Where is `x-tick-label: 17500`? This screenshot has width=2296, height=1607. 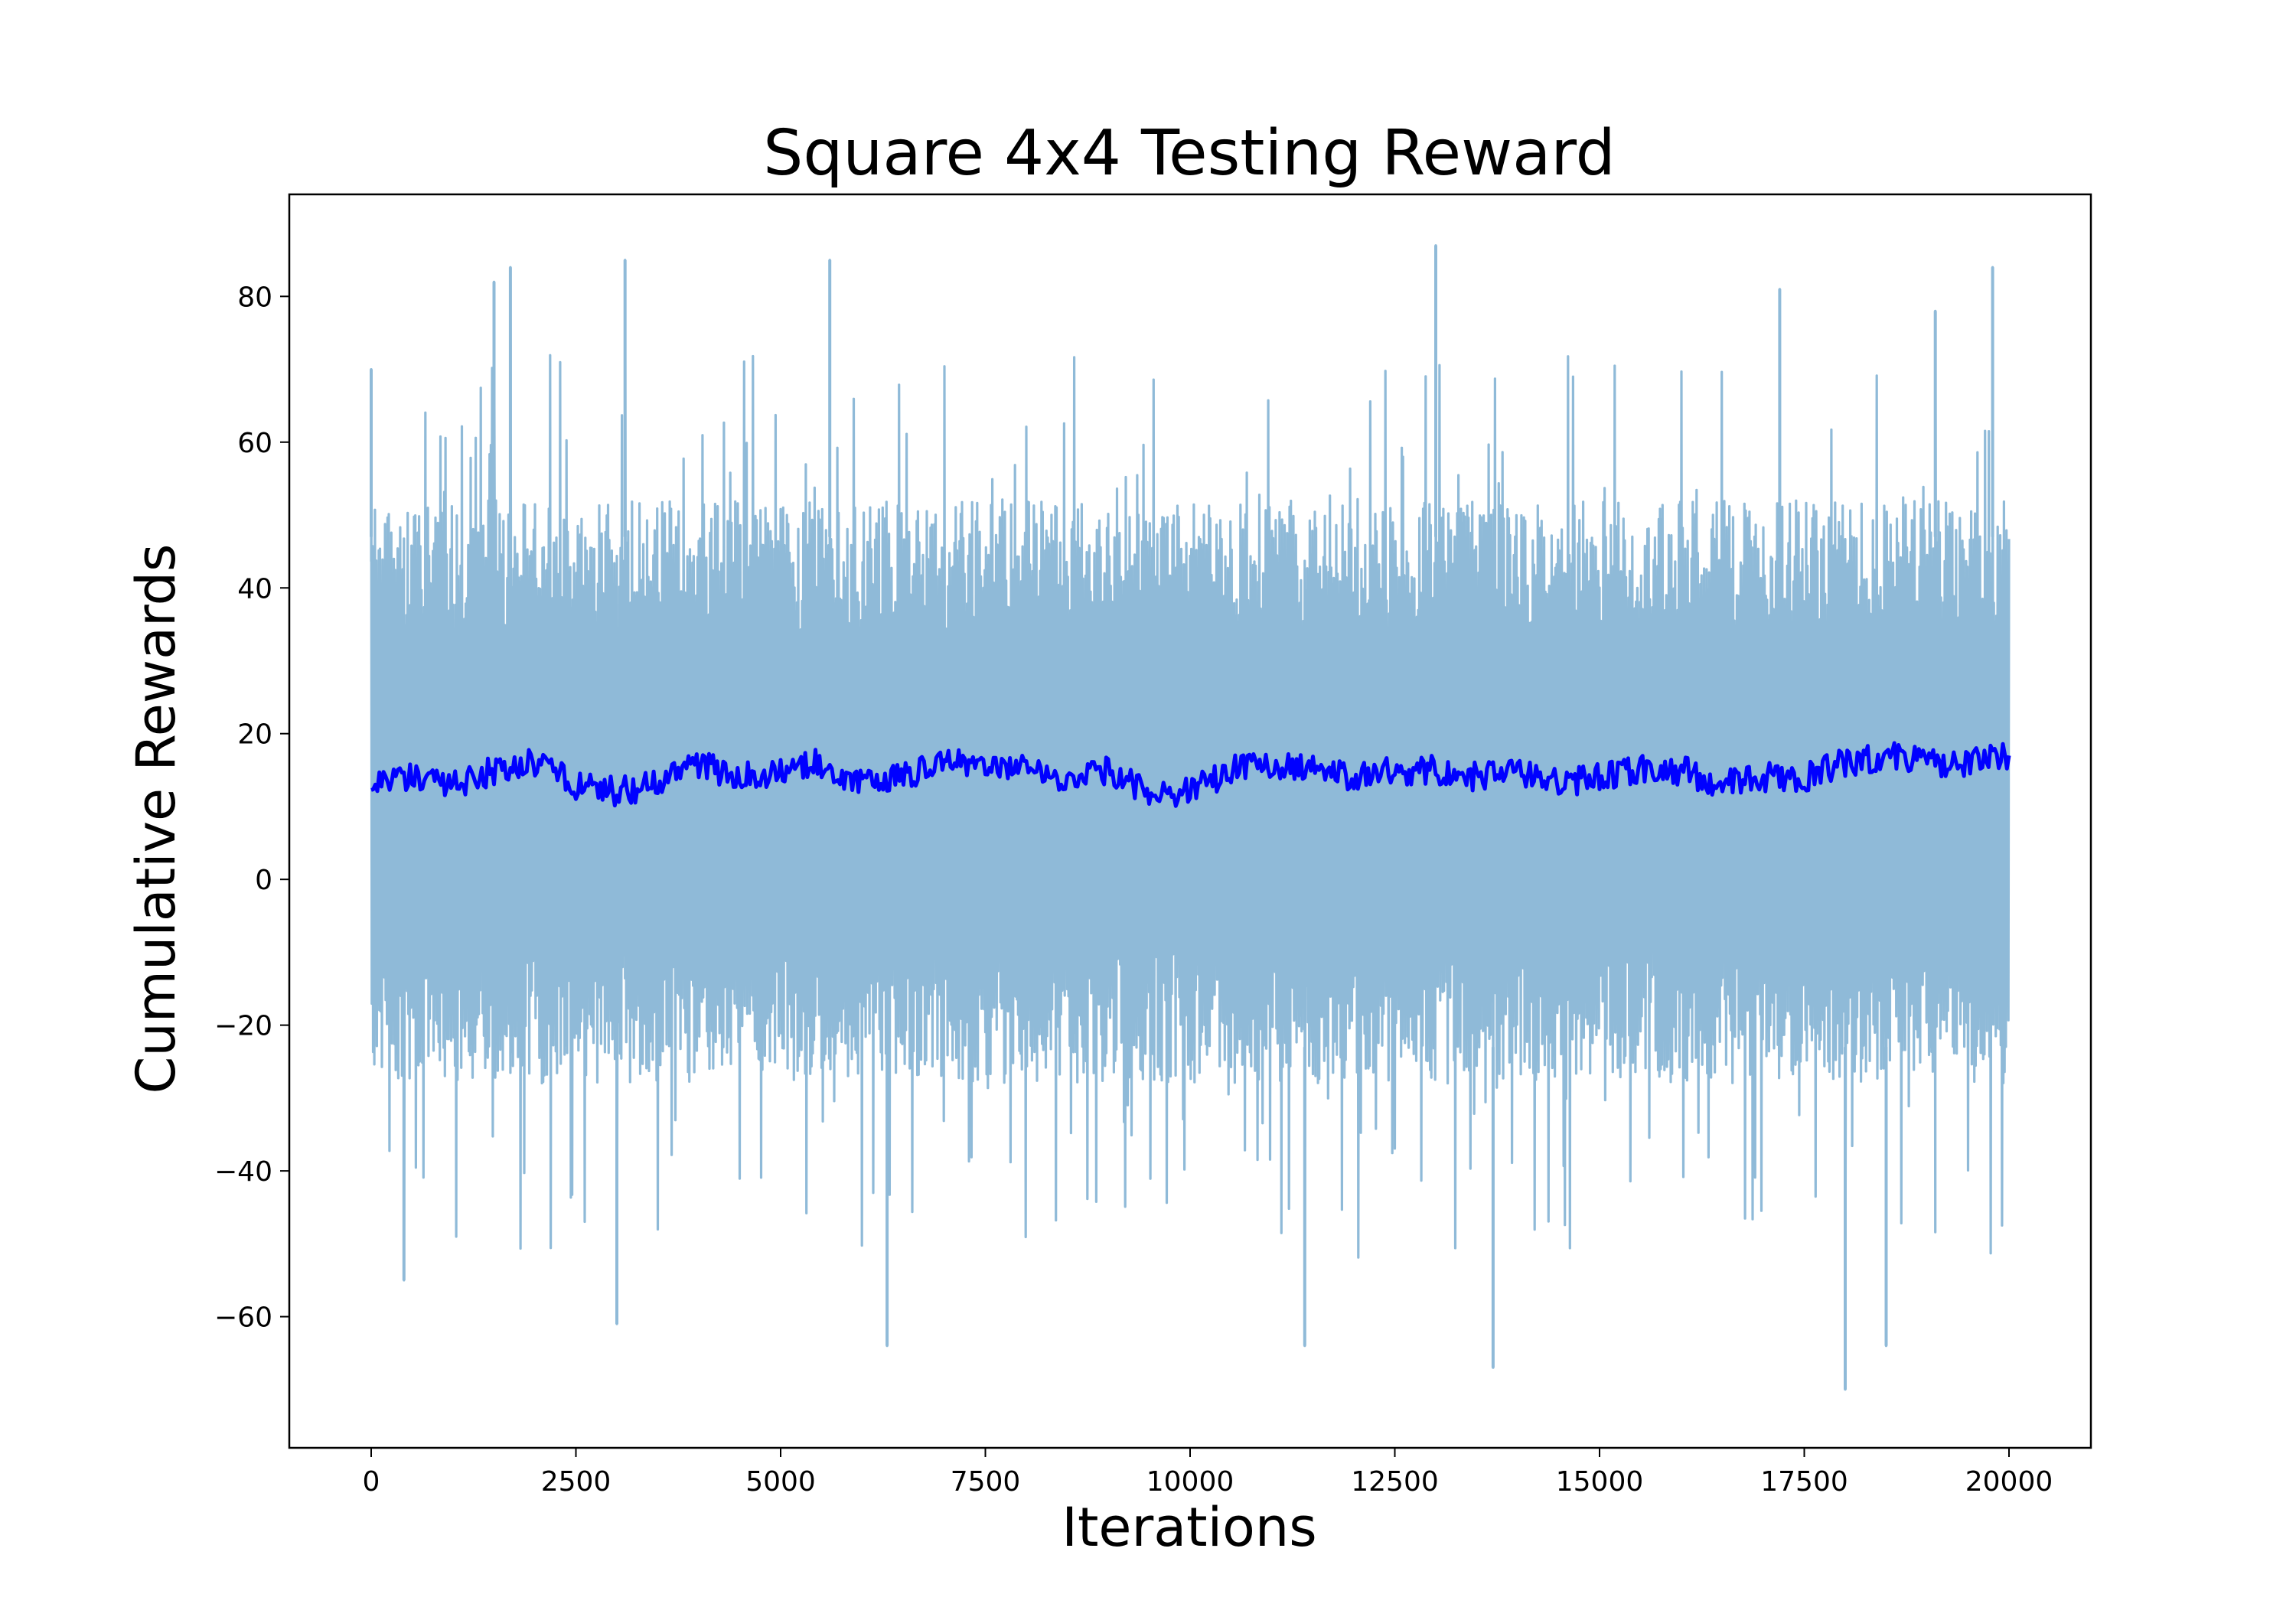
x-tick-label: 17500 is located at coordinates (1804, 1482).